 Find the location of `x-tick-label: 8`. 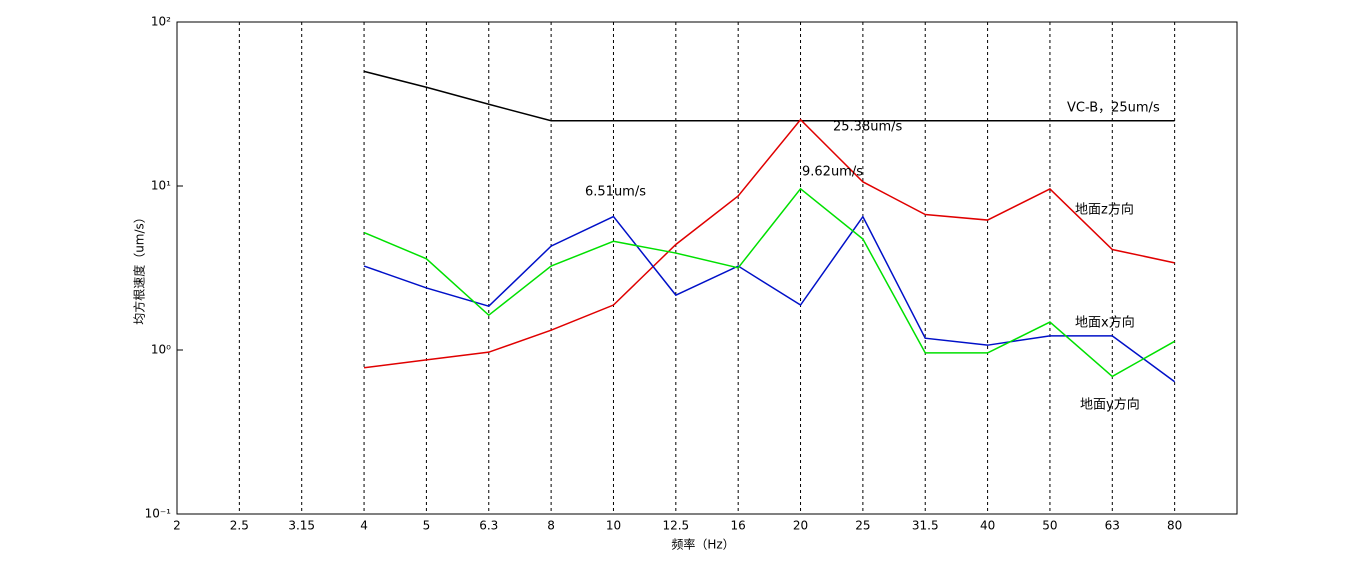

x-tick-label: 8 is located at coordinates (551, 526).